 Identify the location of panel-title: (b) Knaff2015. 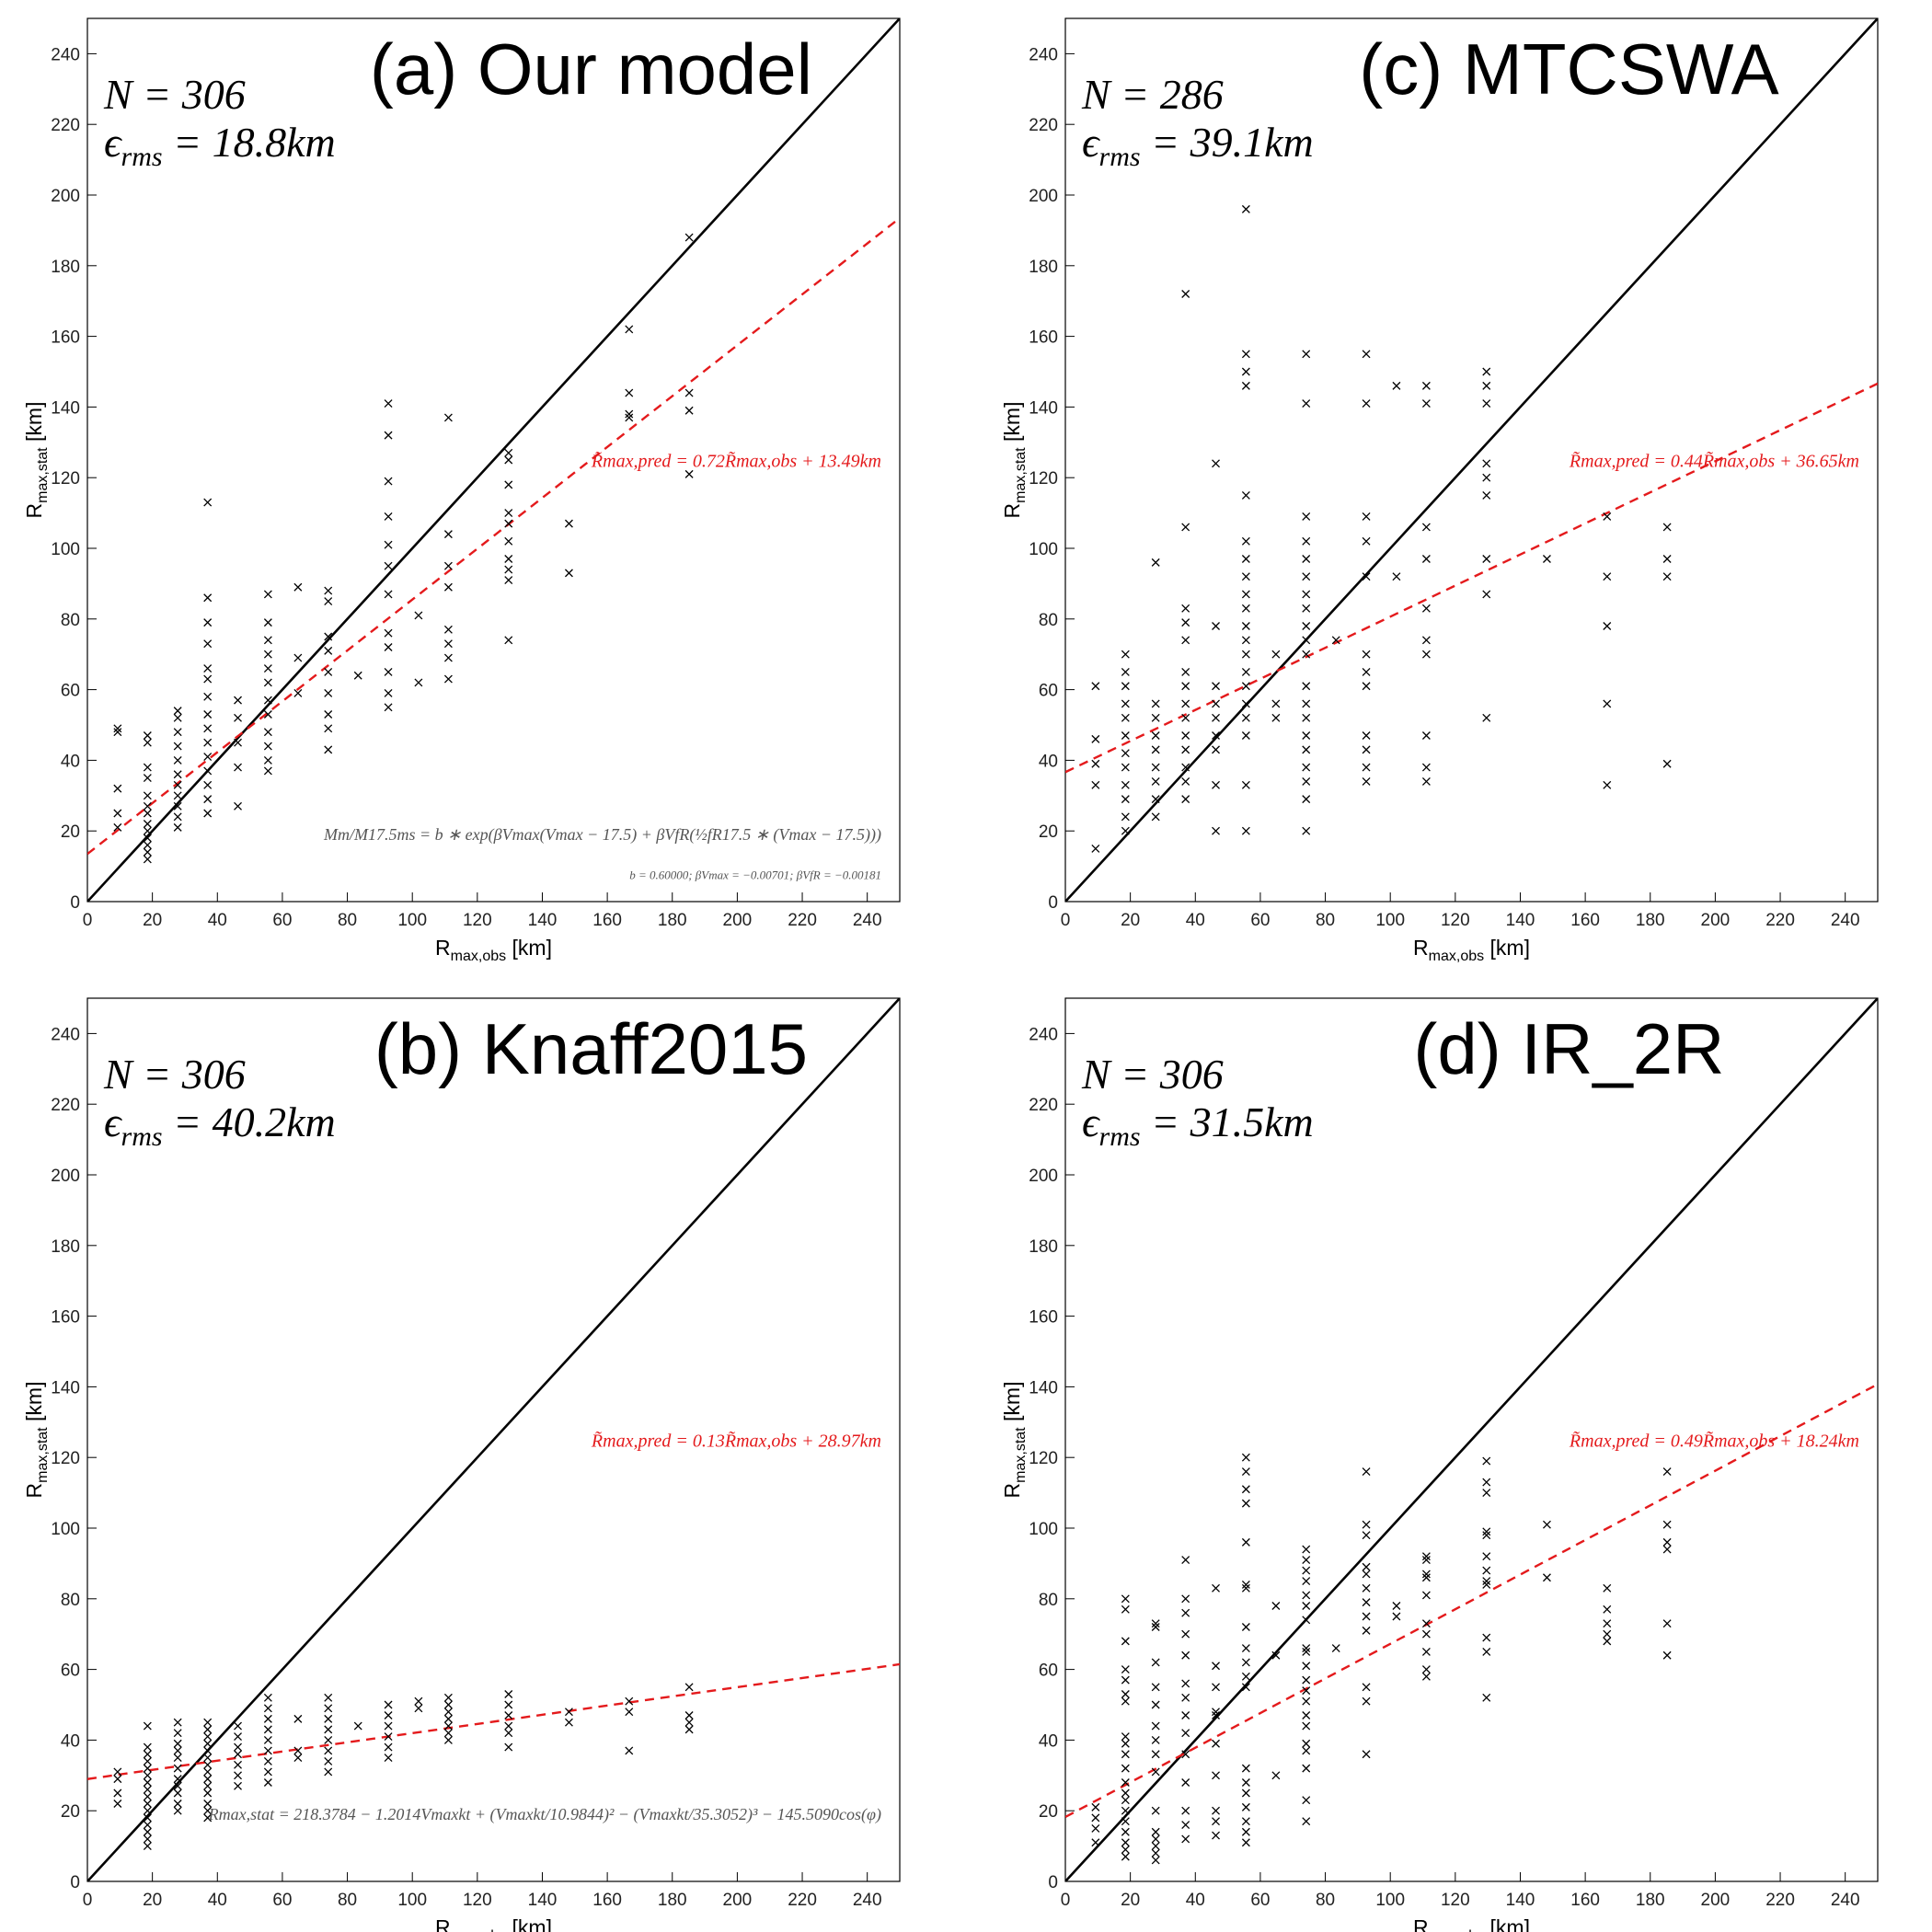
(591, 1048).